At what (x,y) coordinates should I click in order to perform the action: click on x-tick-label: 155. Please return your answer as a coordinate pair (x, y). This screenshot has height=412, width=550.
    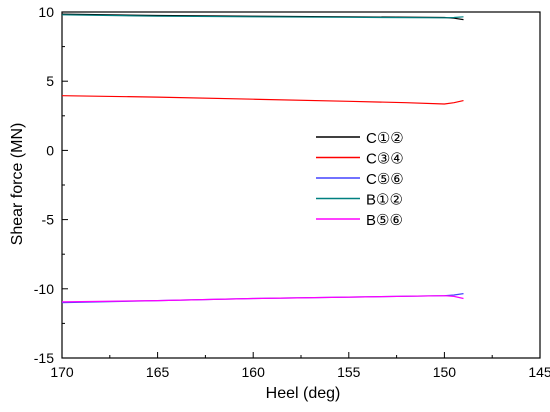
    Looking at the image, I should click on (349, 372).